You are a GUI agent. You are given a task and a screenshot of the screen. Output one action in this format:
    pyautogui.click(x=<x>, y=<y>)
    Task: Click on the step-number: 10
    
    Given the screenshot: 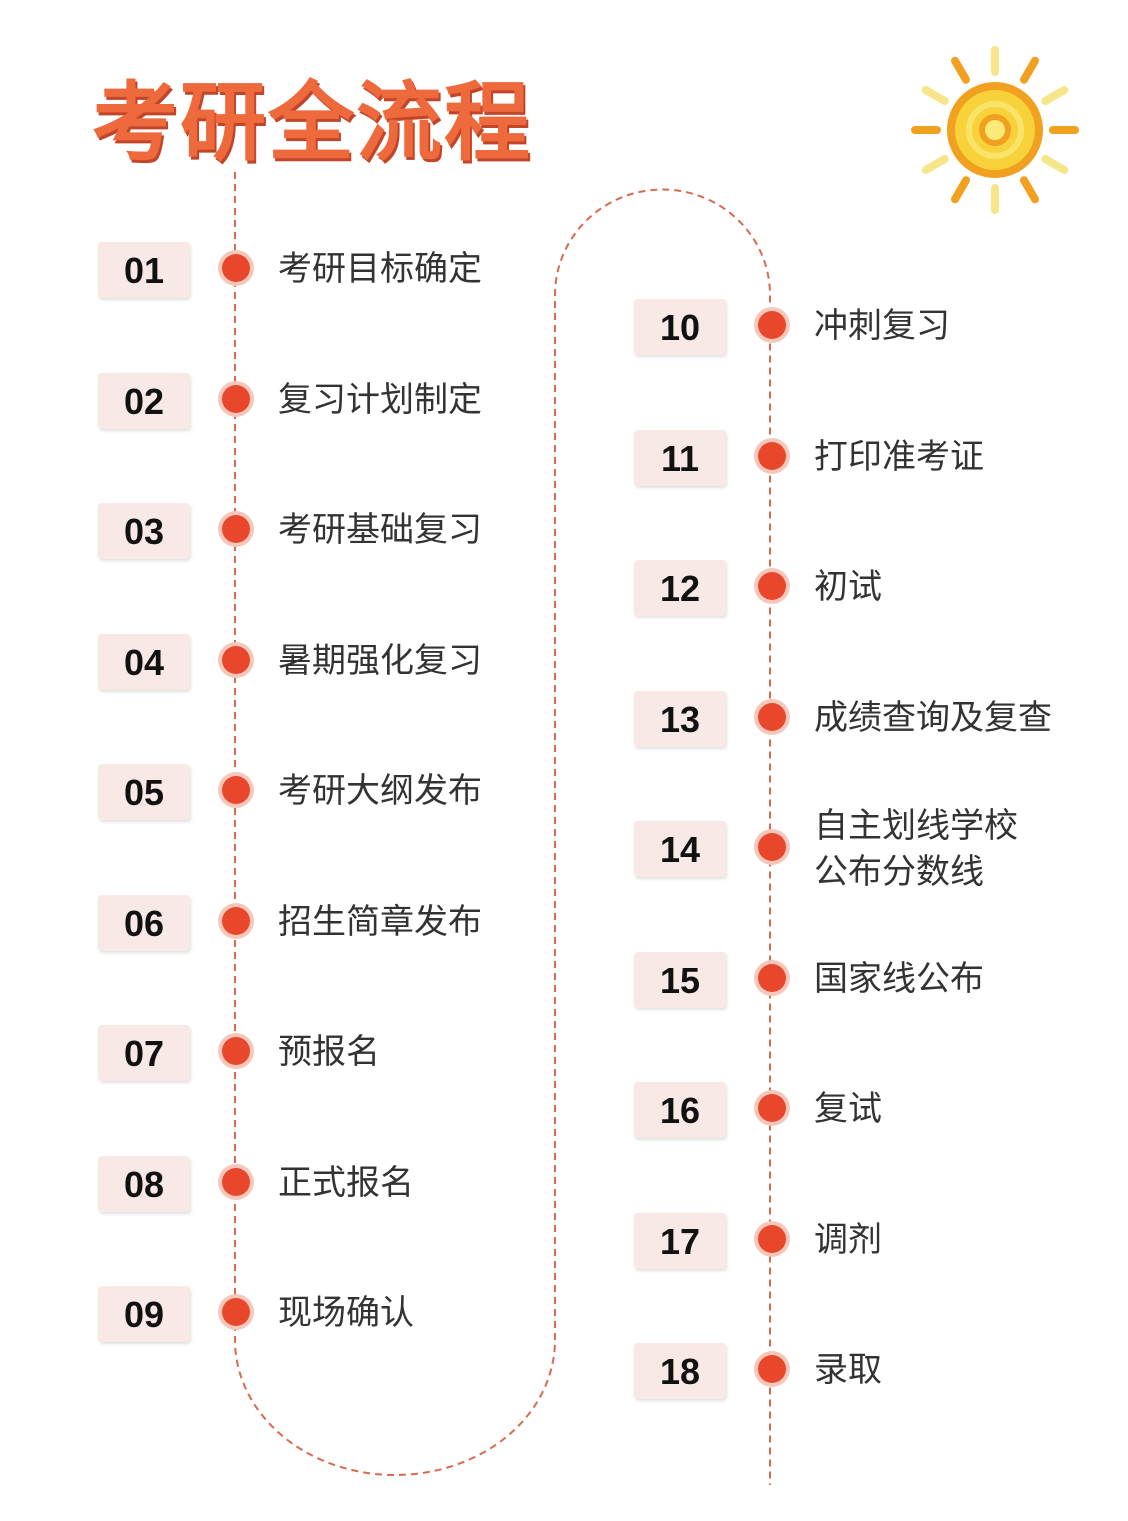 What is the action you would take?
    pyautogui.click(x=680, y=327)
    